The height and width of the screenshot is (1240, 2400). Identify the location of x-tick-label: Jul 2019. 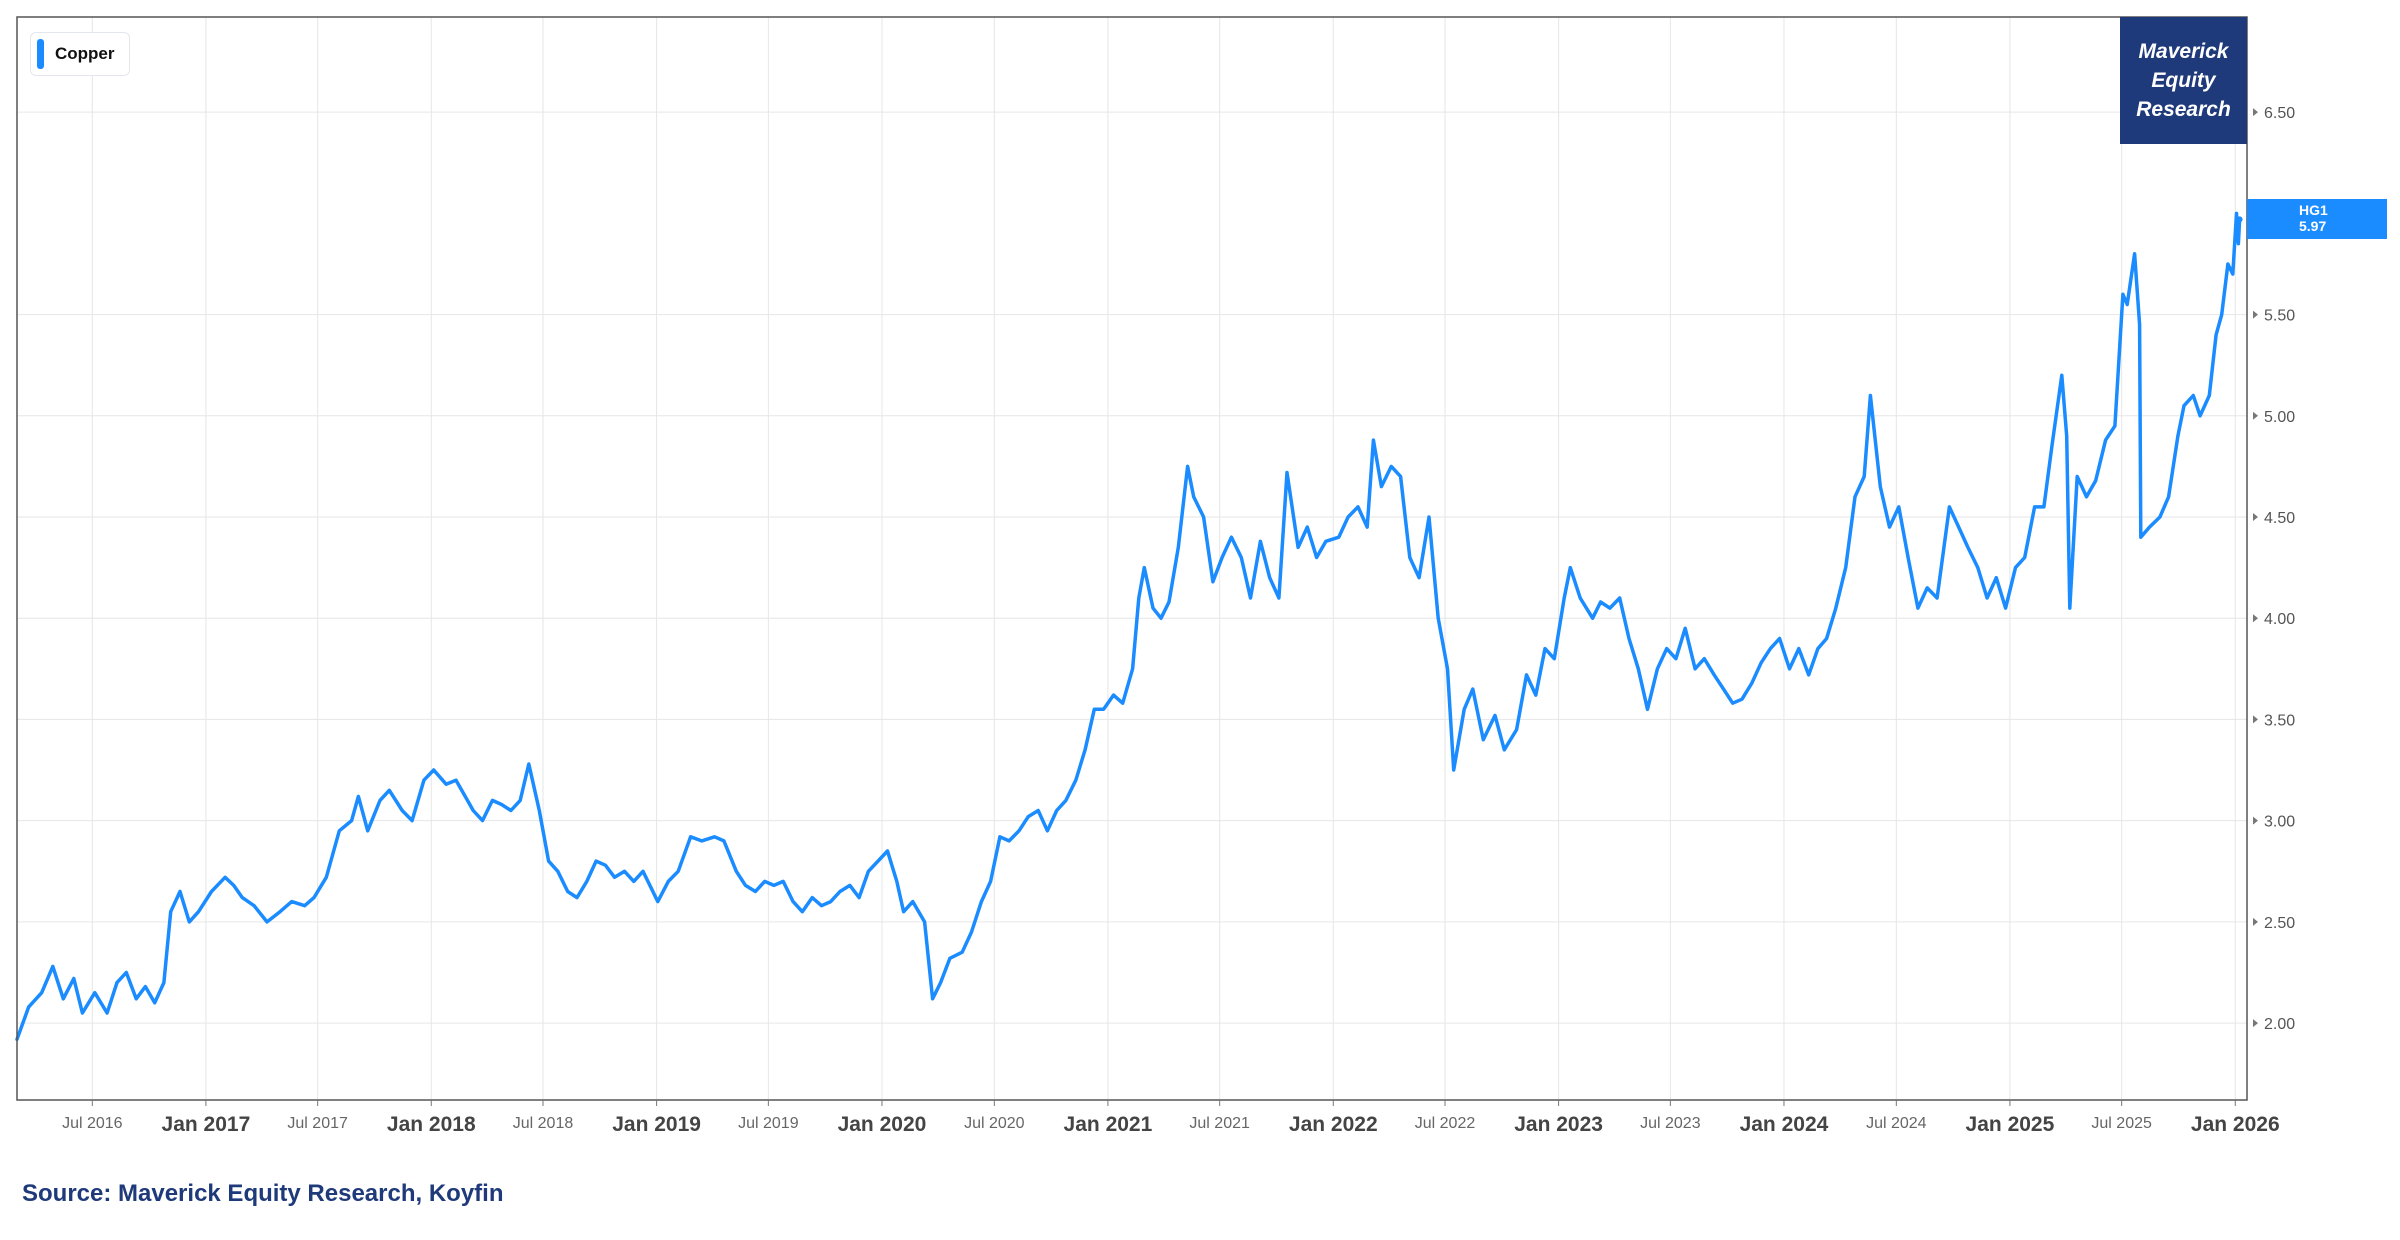
(768, 1123).